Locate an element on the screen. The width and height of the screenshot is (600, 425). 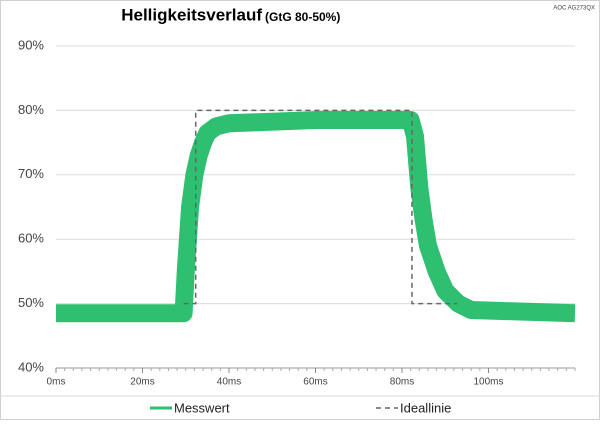
y-tick-label: 80% is located at coordinates (31, 109).